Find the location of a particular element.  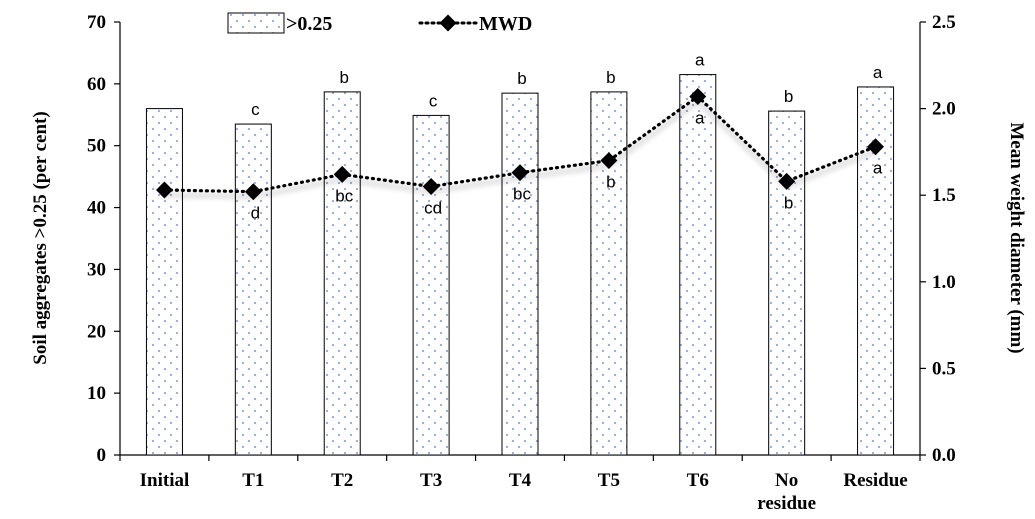

legend-line-label: MWD is located at coordinates (505, 24).